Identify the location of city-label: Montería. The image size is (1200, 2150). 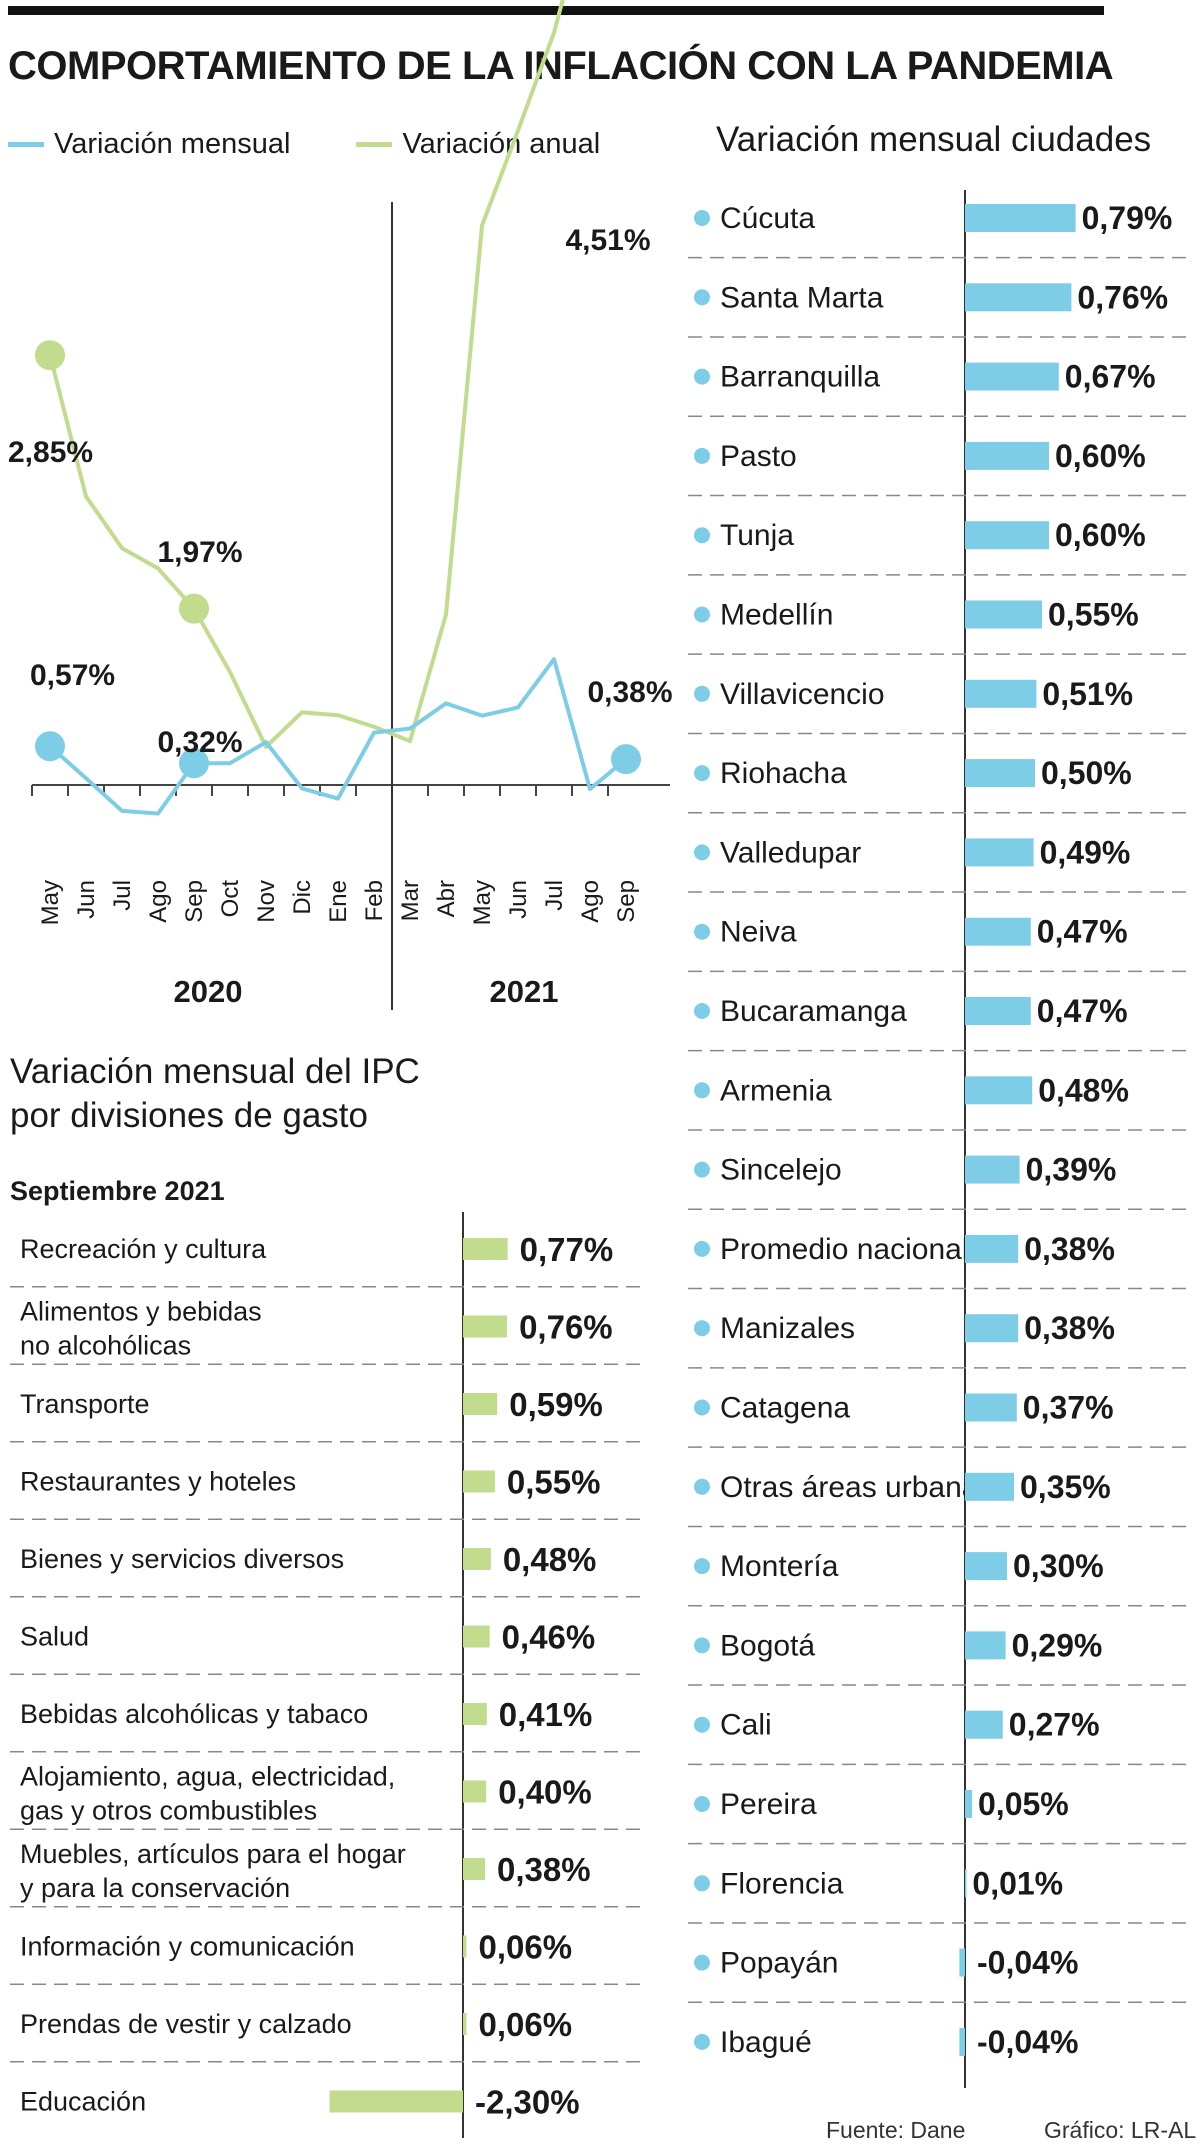
(779, 1566).